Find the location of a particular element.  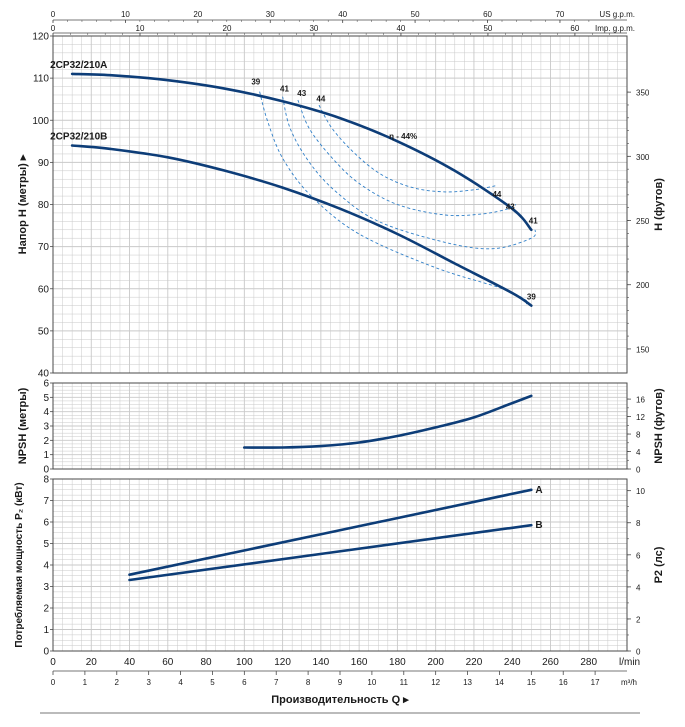

m3h-tick-label: 1 is located at coordinates (85, 682).